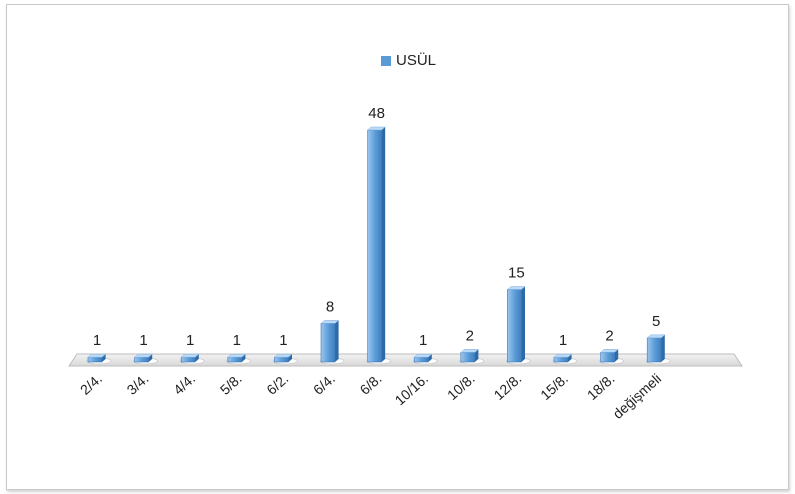  What do you see at coordinates (324, 384) in the screenshot?
I see `x-tick-label: 6/4.` at bounding box center [324, 384].